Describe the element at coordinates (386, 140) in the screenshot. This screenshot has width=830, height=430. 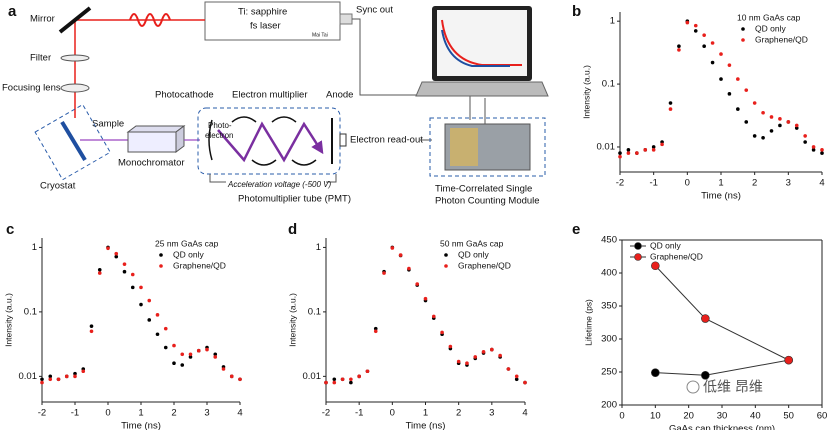
I see `readout-label: Electron read-out` at that location.